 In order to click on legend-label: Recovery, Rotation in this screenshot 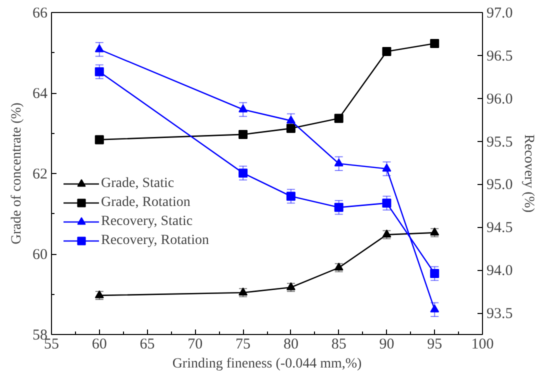, I will do `click(155, 241)`.